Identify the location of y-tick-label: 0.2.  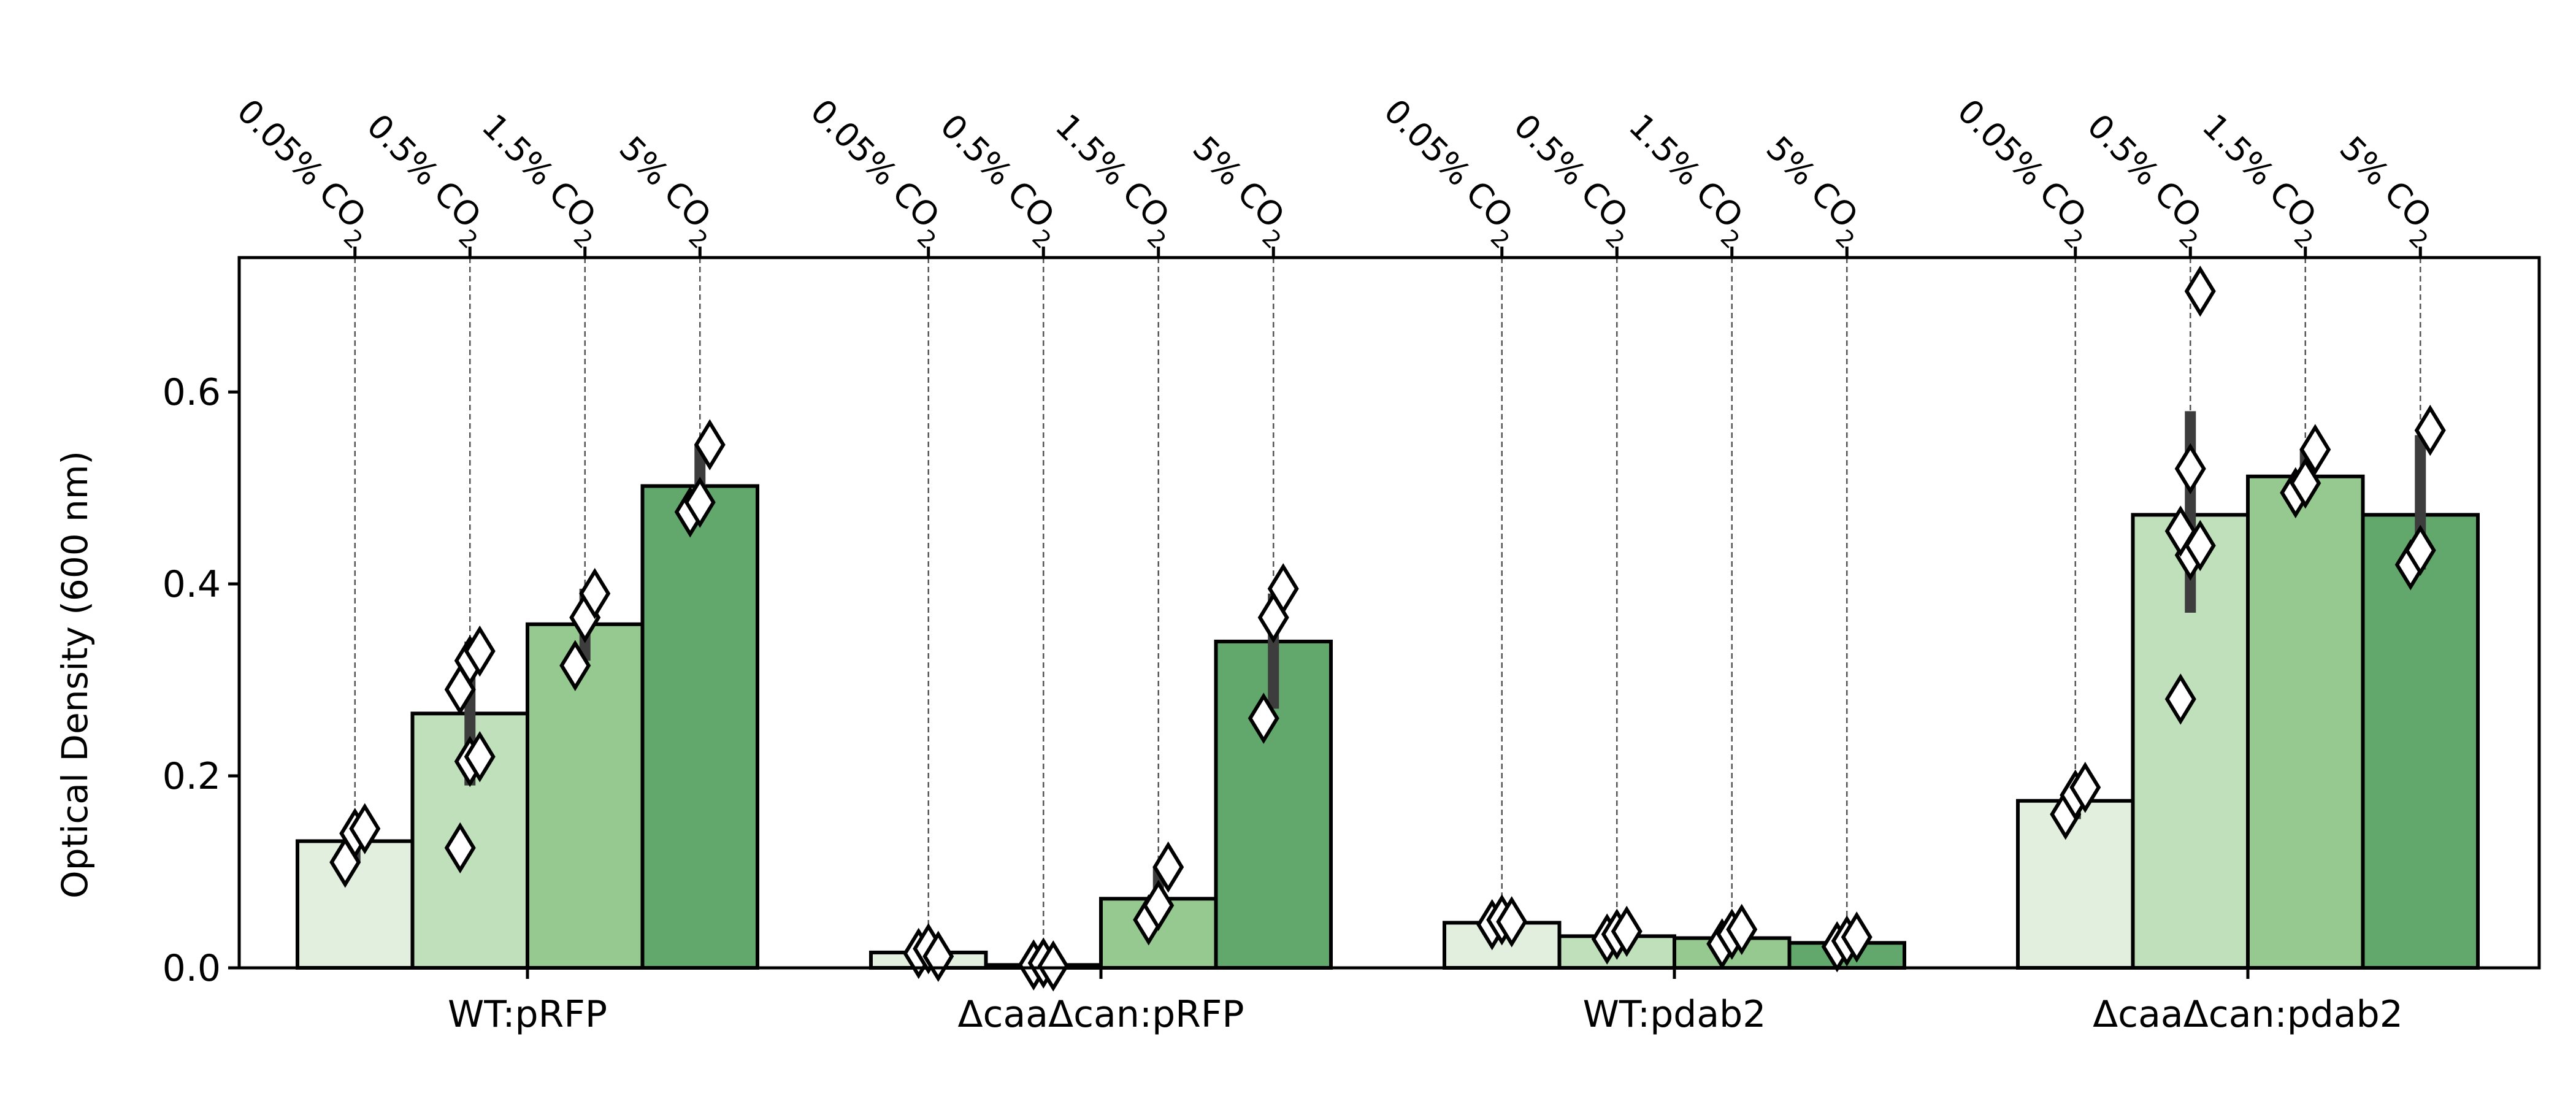
(192, 776).